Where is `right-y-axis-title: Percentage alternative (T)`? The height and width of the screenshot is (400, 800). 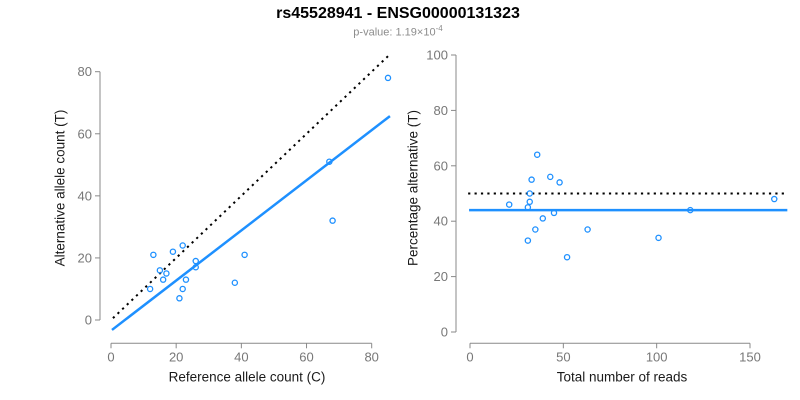
right-y-axis-title: Percentage alternative (T) is located at coordinates (413, 188).